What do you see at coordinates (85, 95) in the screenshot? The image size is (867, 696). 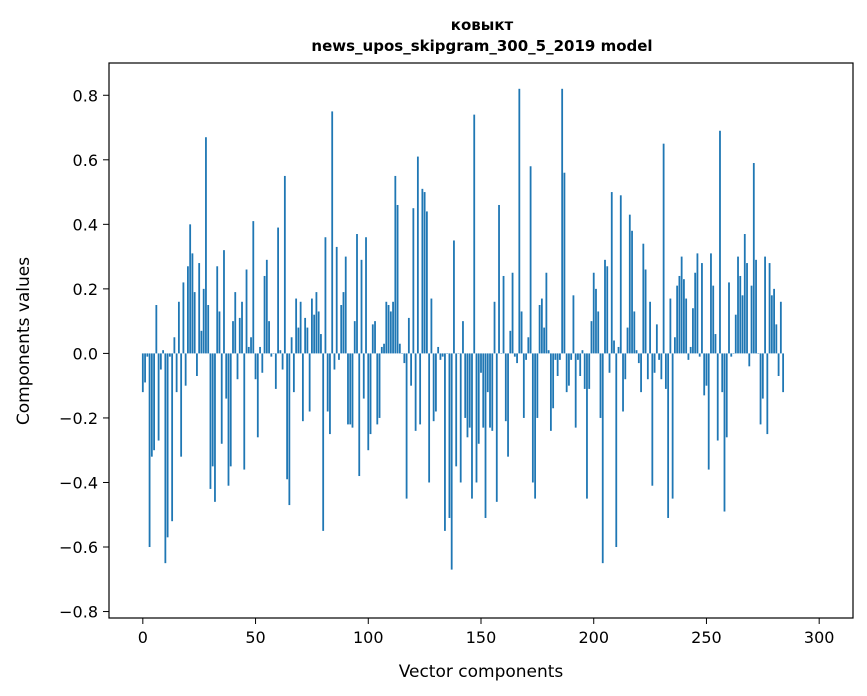 I see `y-tick-label: 0.8` at bounding box center [85, 95].